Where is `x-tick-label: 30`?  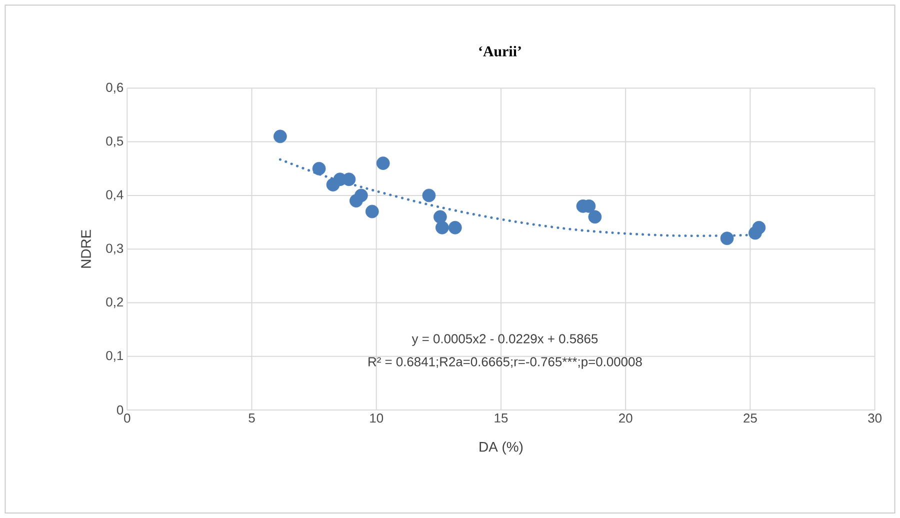
x-tick-label: 30 is located at coordinates (875, 418).